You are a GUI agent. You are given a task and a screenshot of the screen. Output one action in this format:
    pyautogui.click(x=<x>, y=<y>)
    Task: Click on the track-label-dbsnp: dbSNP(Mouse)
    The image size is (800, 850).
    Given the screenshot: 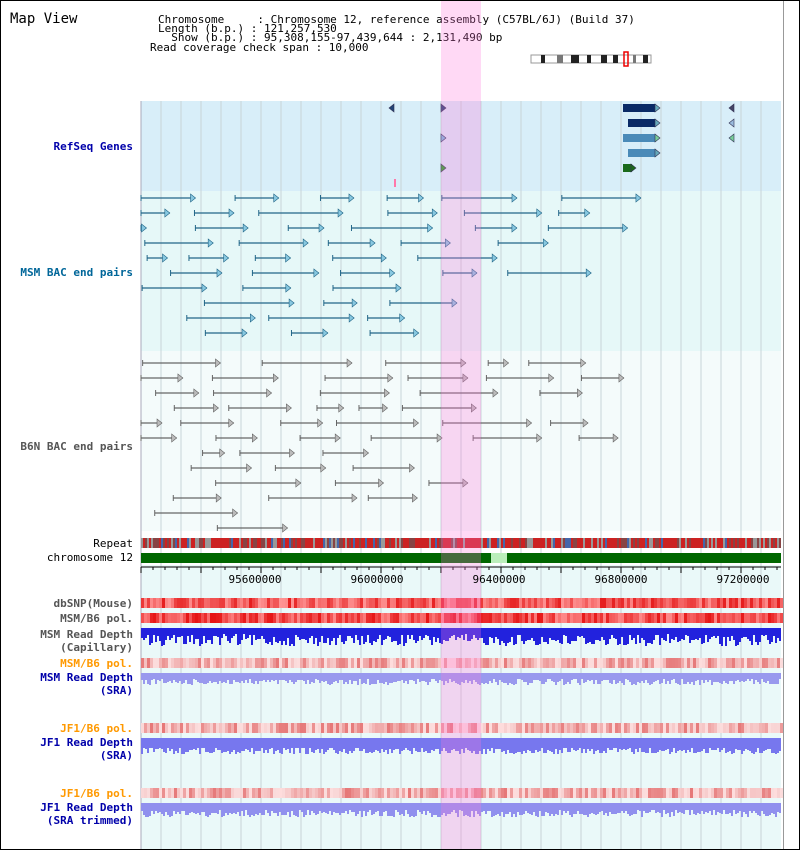 What is the action you would take?
    pyautogui.click(x=93, y=603)
    